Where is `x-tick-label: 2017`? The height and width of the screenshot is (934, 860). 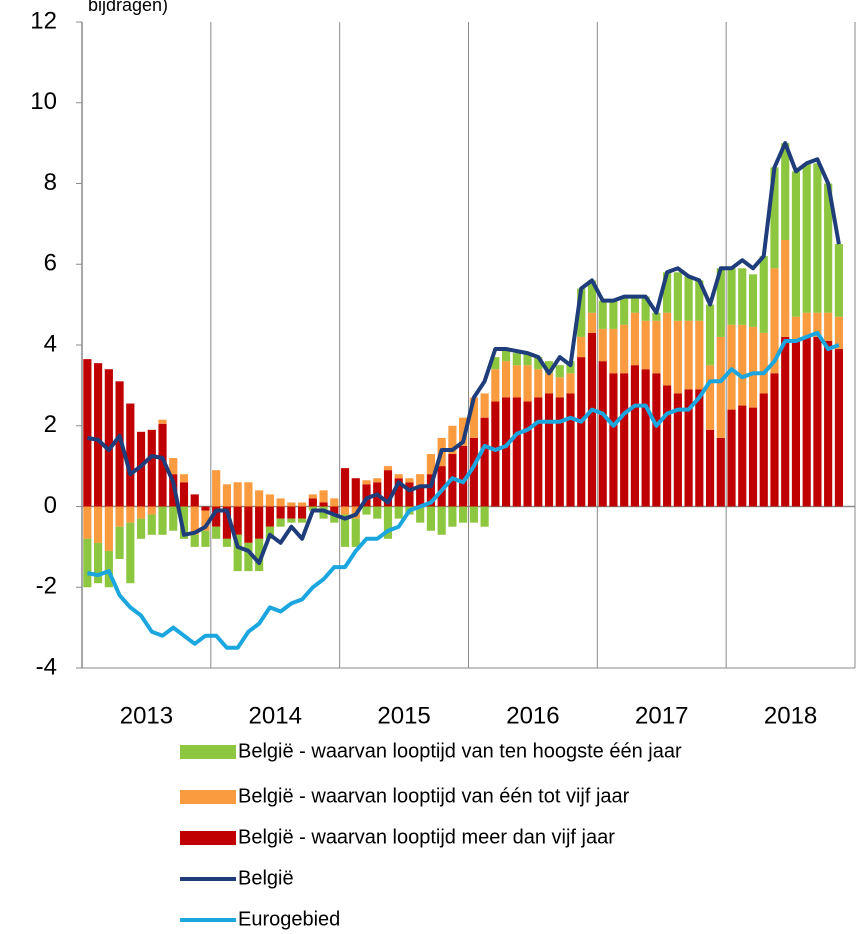 x-tick-label: 2017 is located at coordinates (661, 715).